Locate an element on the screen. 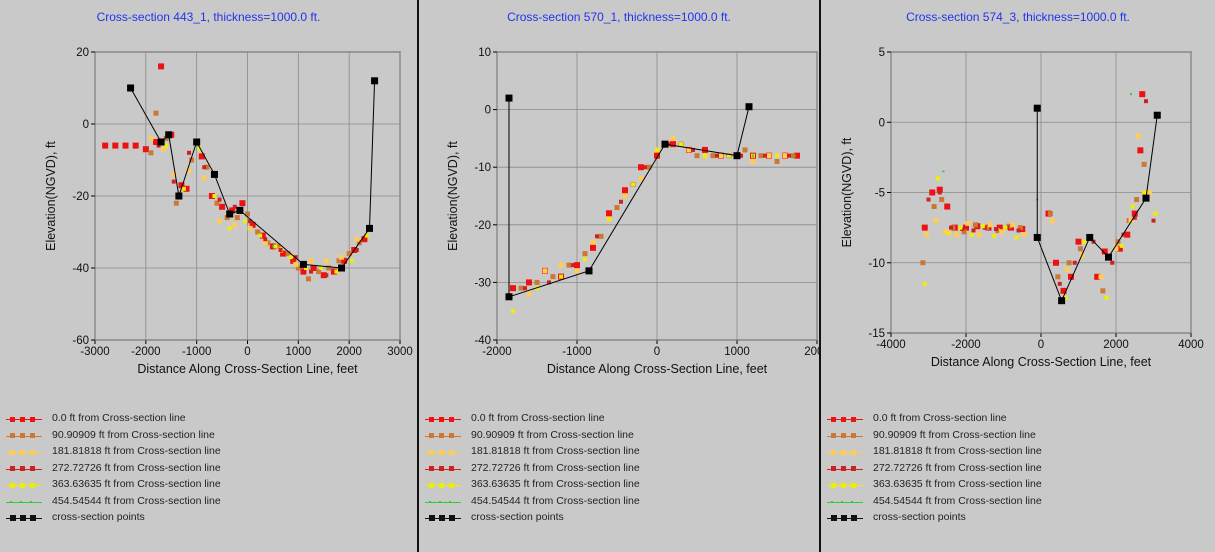 The height and width of the screenshot is (552, 1215). x-tick-label: -3000 is located at coordinates (94, 352).